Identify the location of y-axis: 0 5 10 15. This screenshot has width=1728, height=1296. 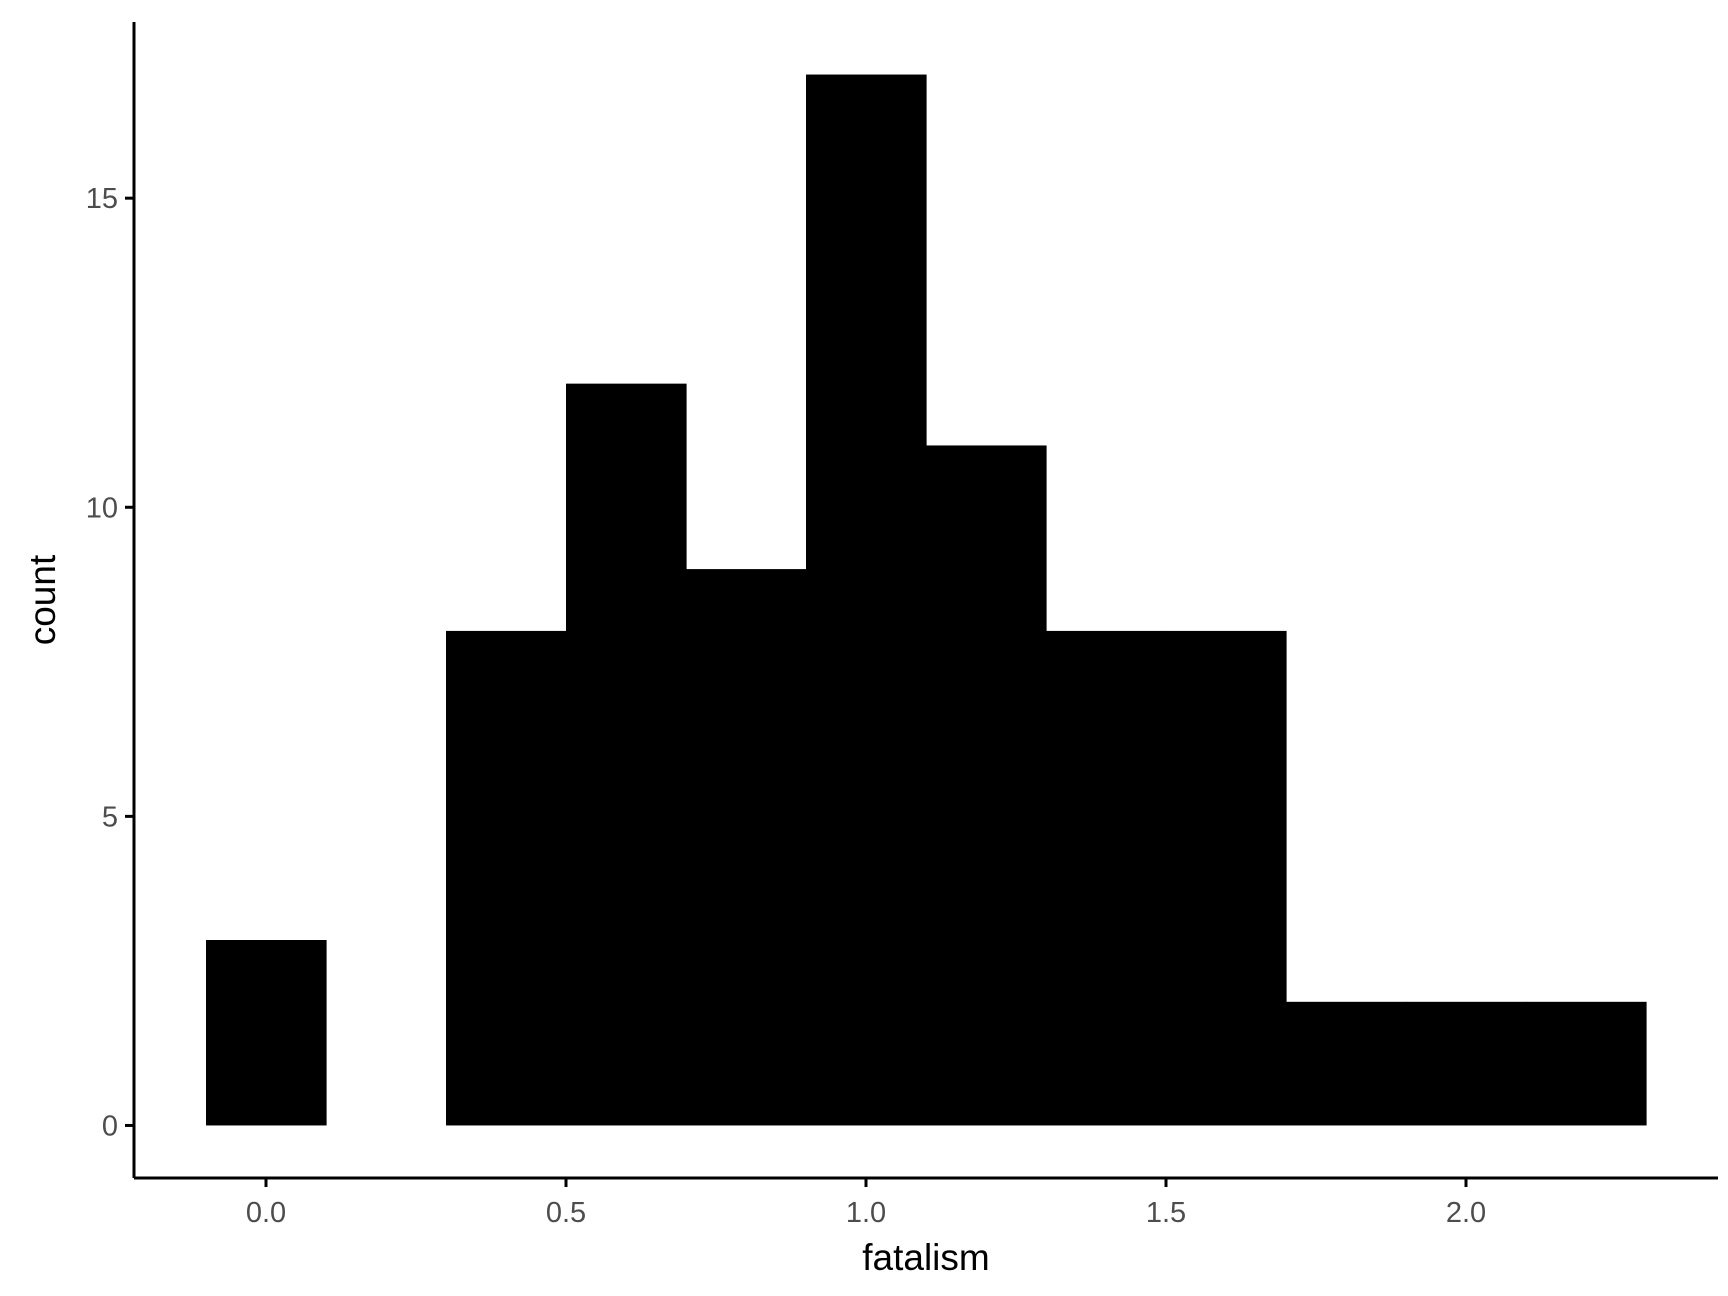
(111, 600).